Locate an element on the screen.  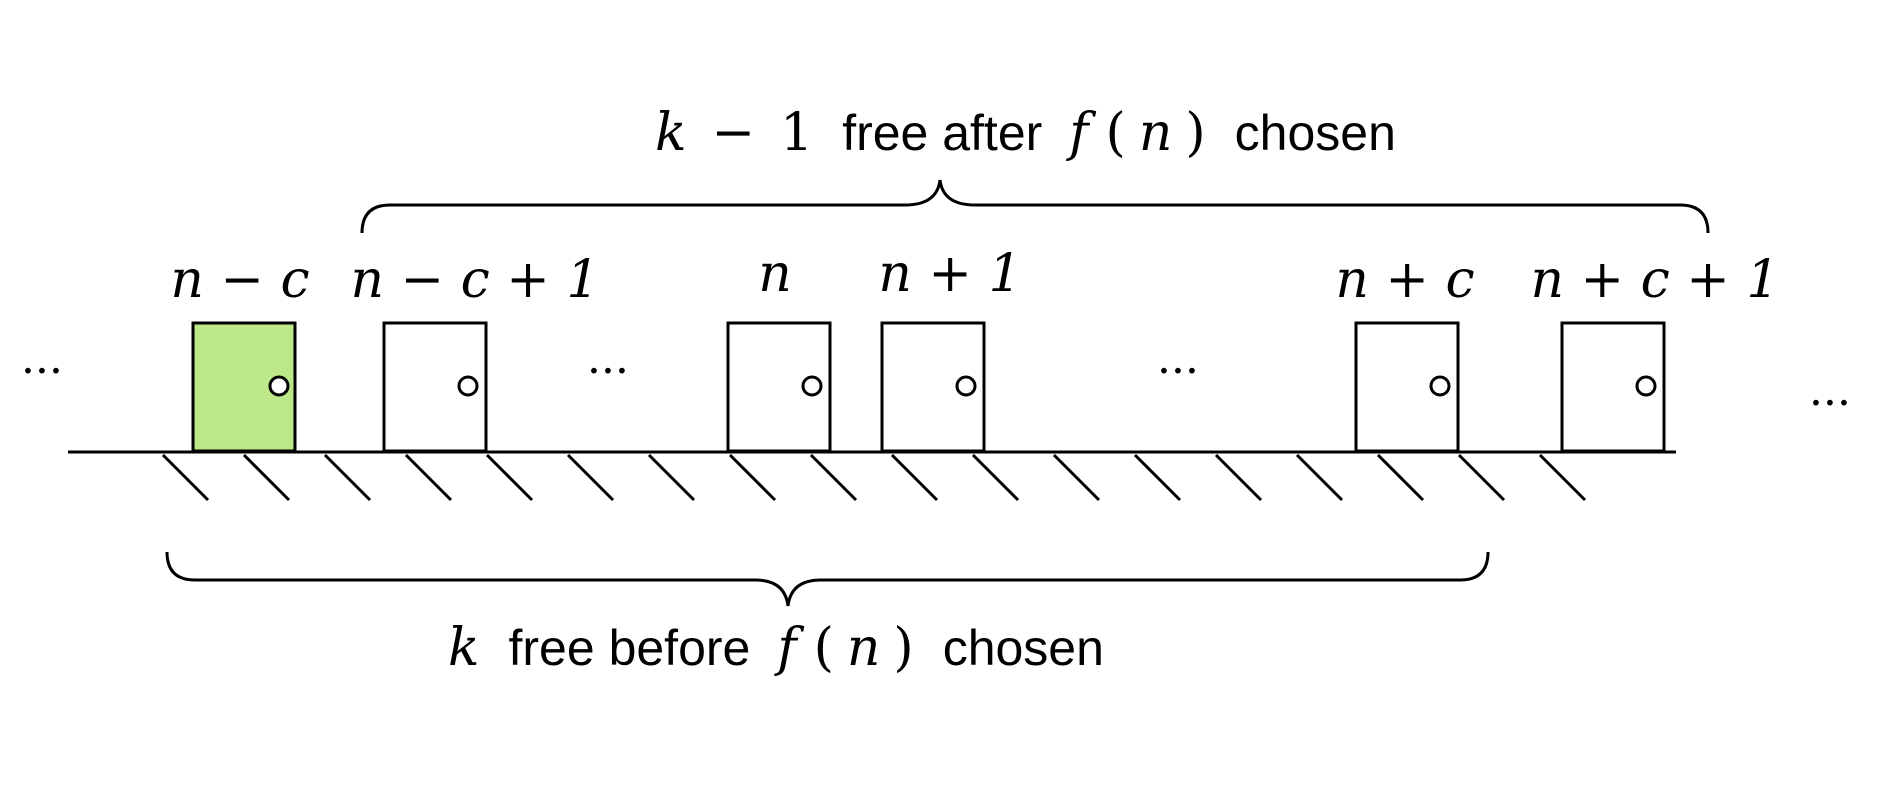
door-label-n-plus-1: n + 1 is located at coordinates (949, 274).